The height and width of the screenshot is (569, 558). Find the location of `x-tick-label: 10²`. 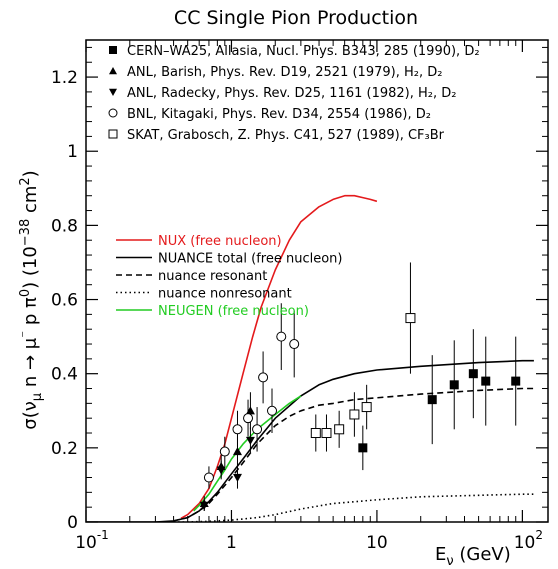

x-tick-label: 10² is located at coordinates (528, 540).